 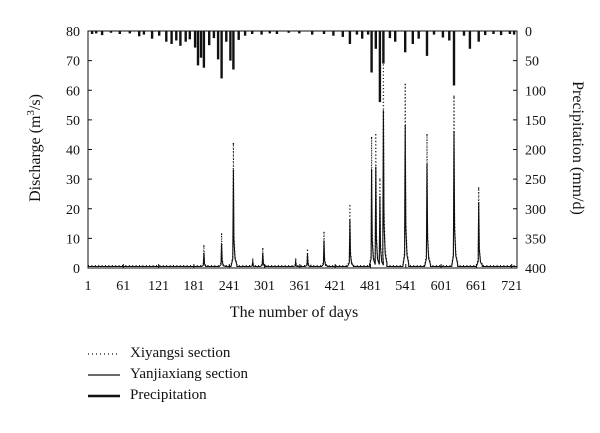 What do you see at coordinates (73, 62) in the screenshot?
I see `y-left-tick-label-7: 70` at bounding box center [73, 62].